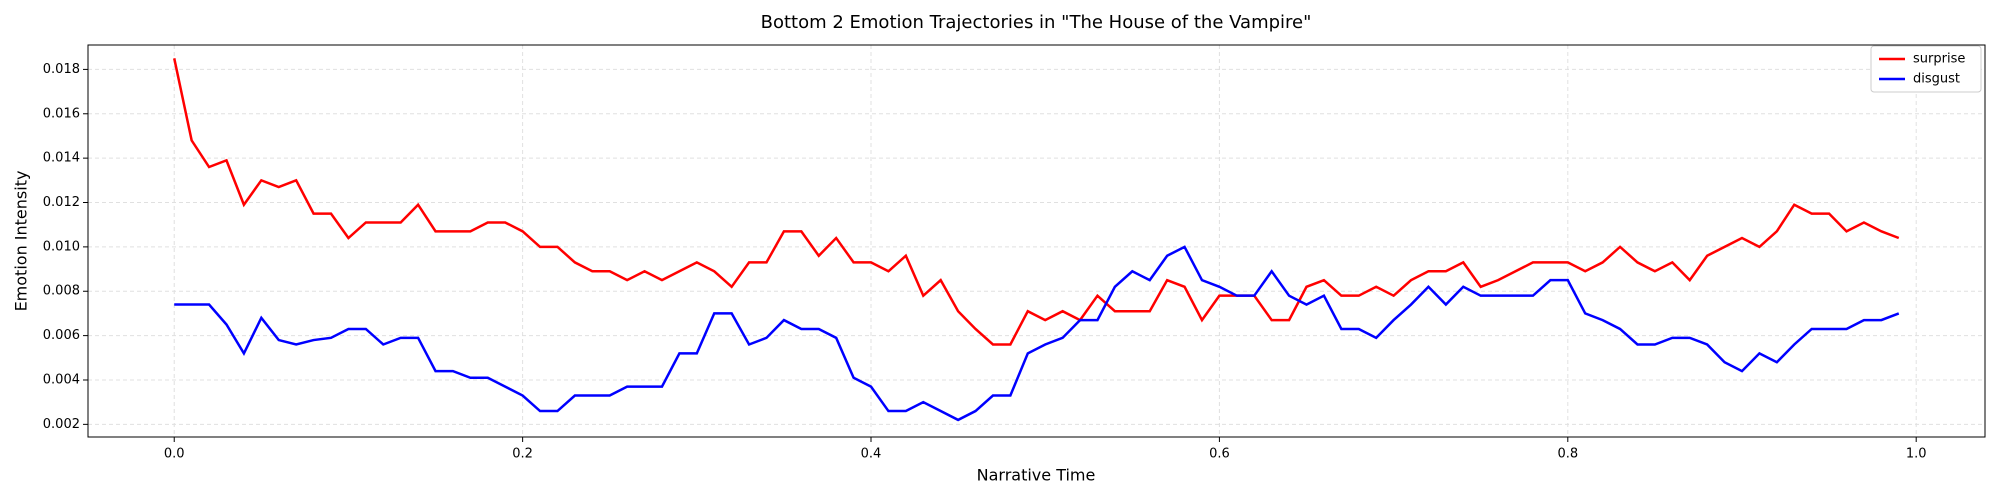  I want to click on y-tick-label: 0.012, so click(61, 202).